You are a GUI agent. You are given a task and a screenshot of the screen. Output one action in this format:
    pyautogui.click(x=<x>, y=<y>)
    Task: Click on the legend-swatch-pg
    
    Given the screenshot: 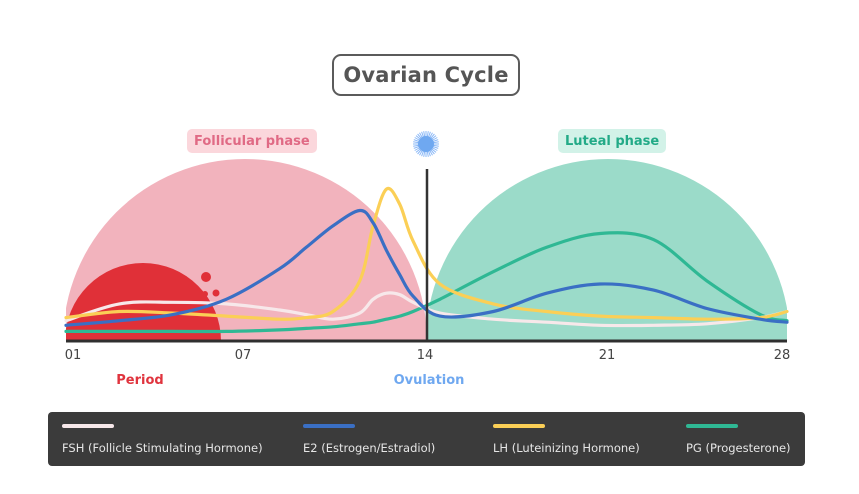 What is the action you would take?
    pyautogui.click(x=712, y=426)
    